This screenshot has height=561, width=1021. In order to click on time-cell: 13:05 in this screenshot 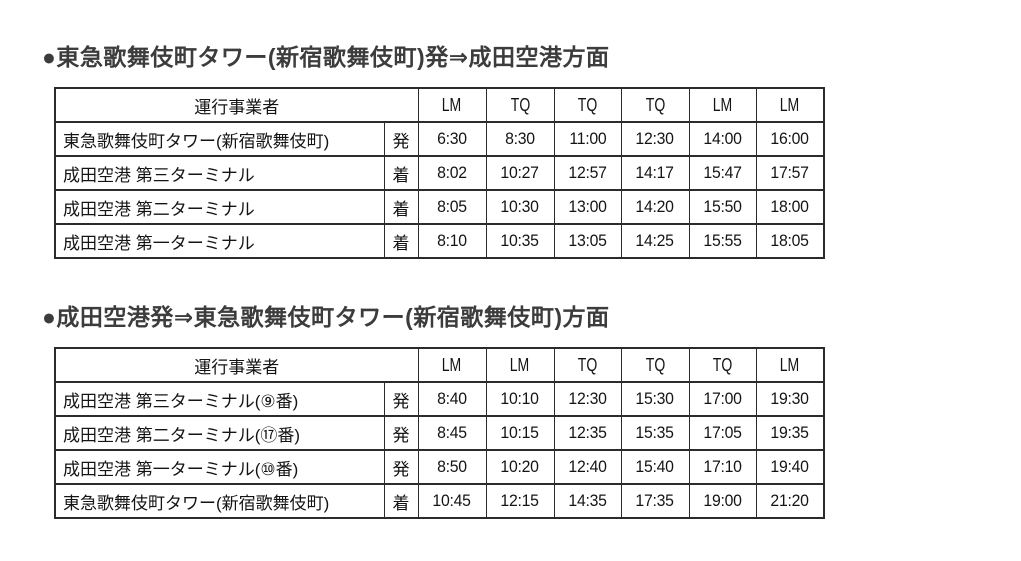, I will do `click(587, 241)`.